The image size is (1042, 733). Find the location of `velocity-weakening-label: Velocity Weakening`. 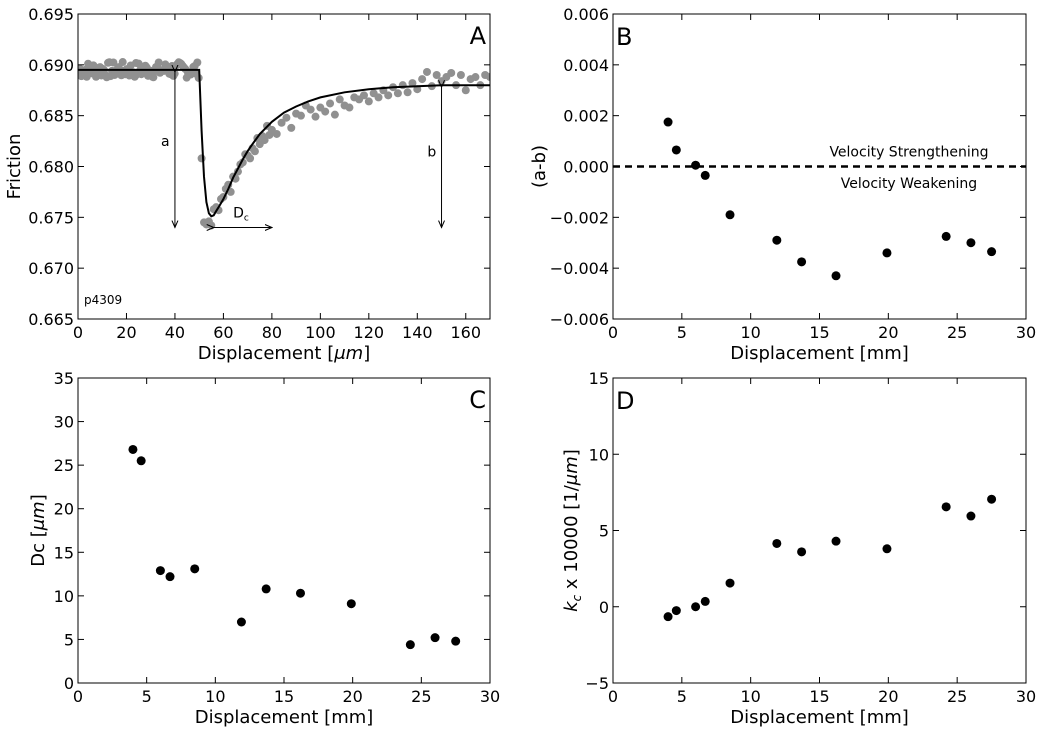

velocity-weakening-label: Velocity Weakening is located at coordinates (909, 184).